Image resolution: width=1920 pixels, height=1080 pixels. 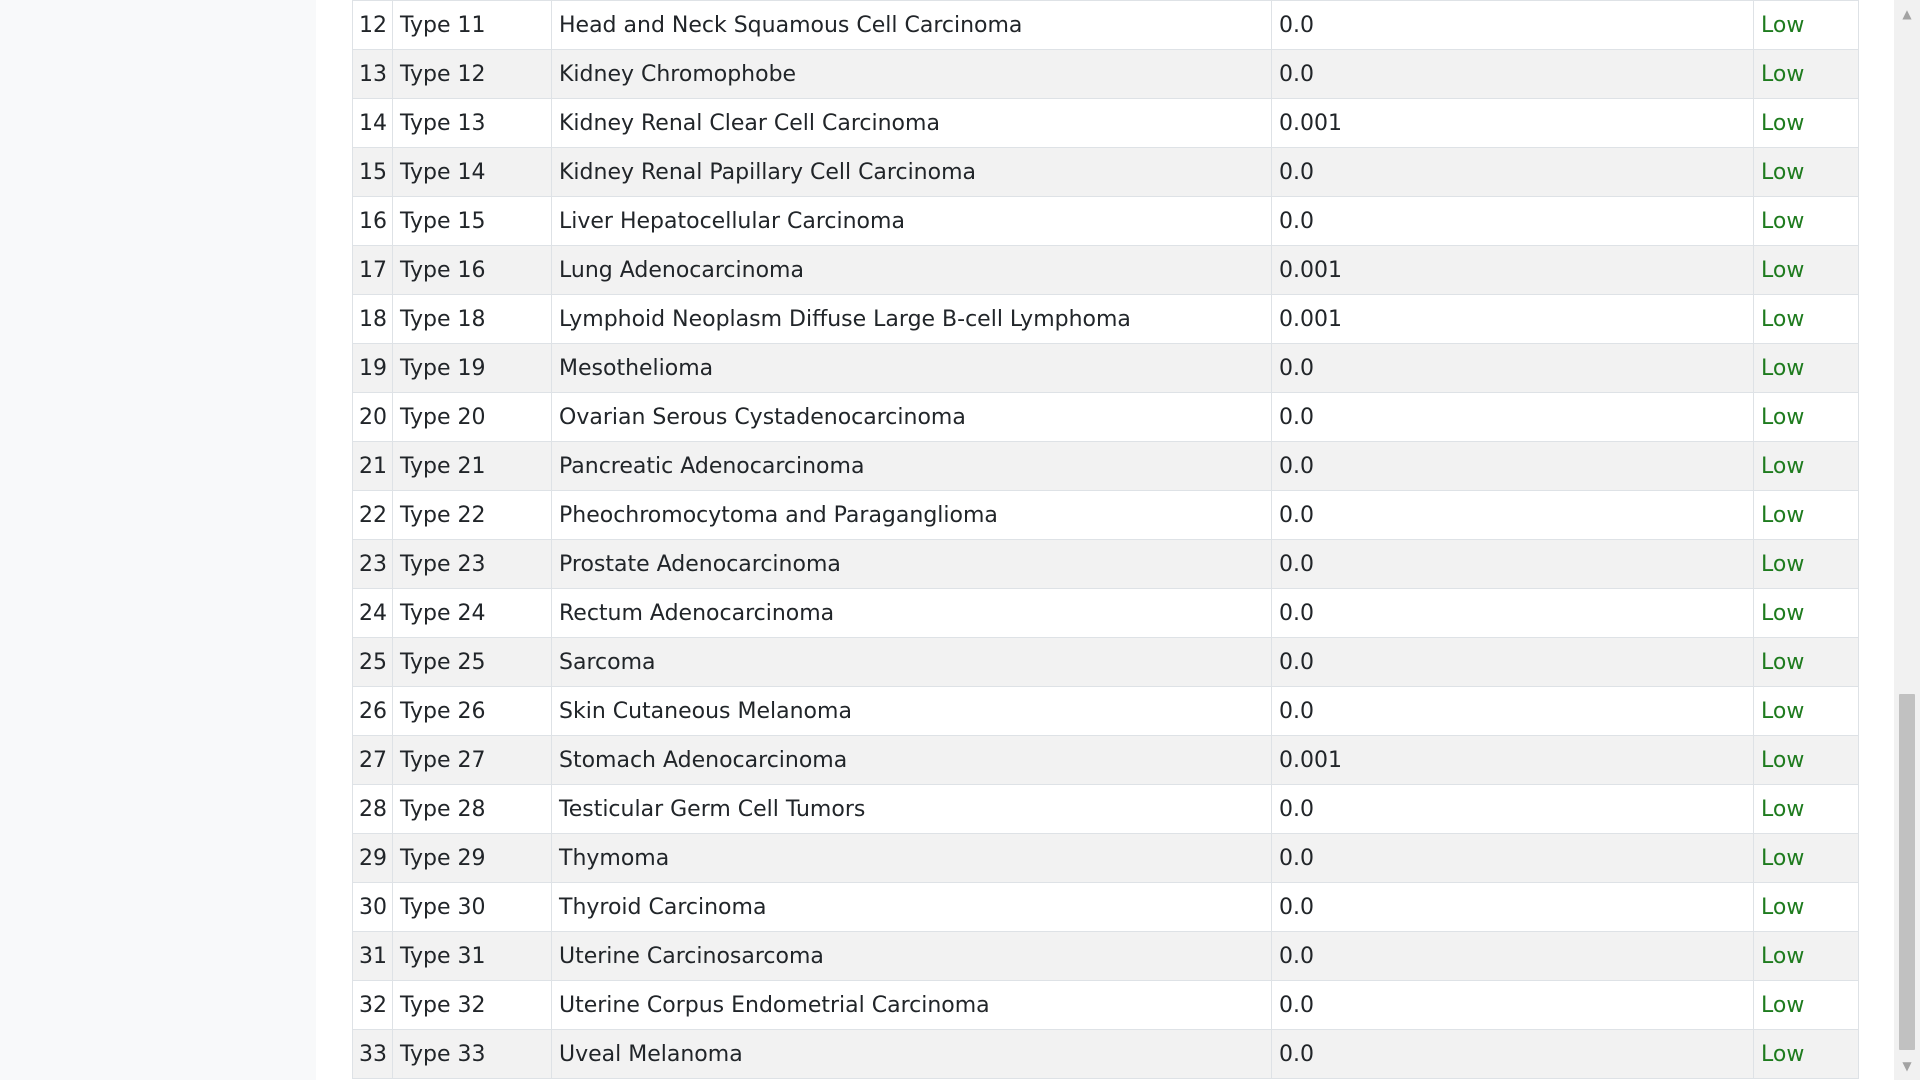 I want to click on cancer-type-id-cell: Type 30, so click(x=472, y=907).